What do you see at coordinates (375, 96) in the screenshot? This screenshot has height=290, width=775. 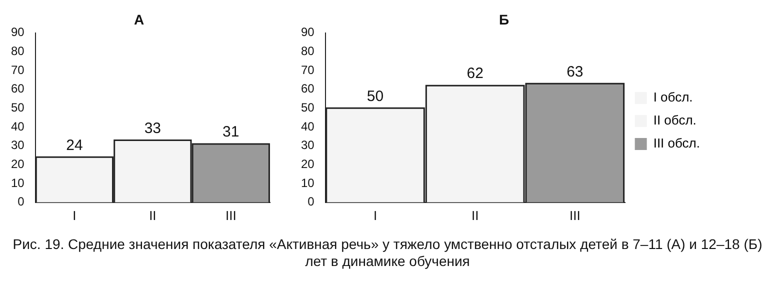 I see `data-label: 50` at bounding box center [375, 96].